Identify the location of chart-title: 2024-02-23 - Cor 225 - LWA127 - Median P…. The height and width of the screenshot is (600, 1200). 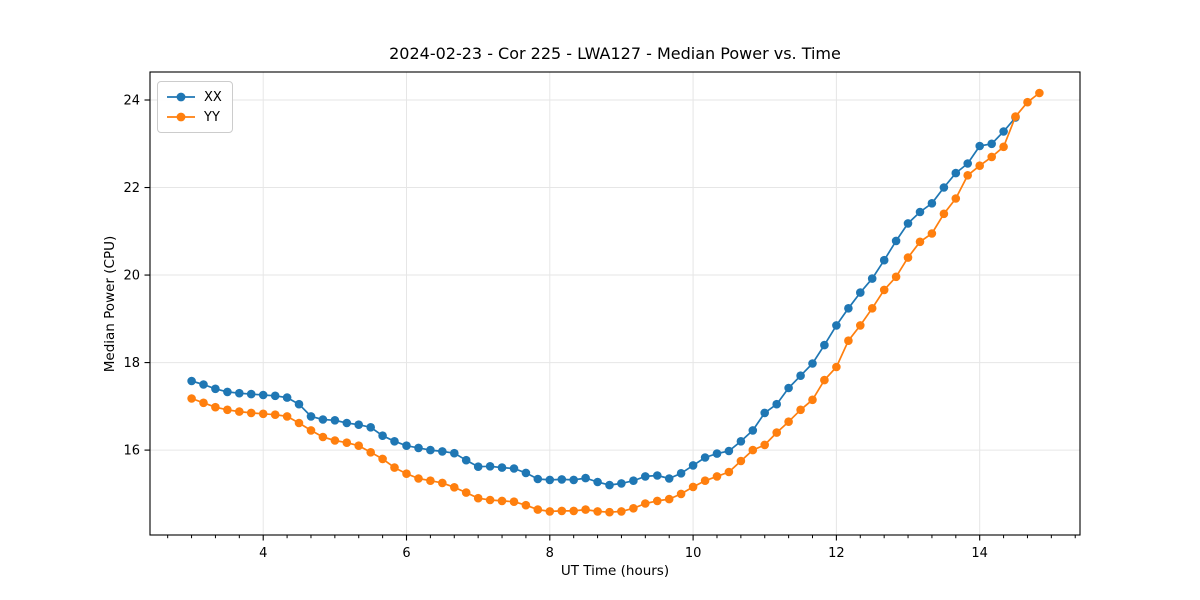
(615, 53).